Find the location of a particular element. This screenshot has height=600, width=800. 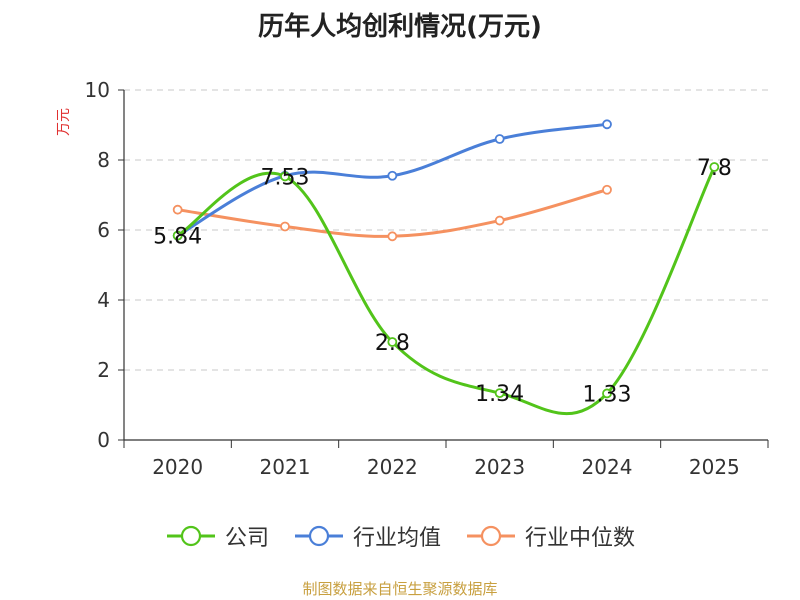

chart-title: 历年人均创利情况(万元) is located at coordinates (400, 27).